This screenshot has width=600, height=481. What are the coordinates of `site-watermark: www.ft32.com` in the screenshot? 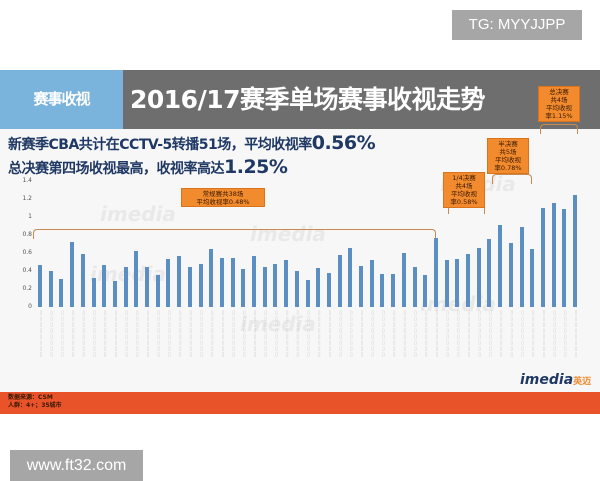 It's located at (76, 465).